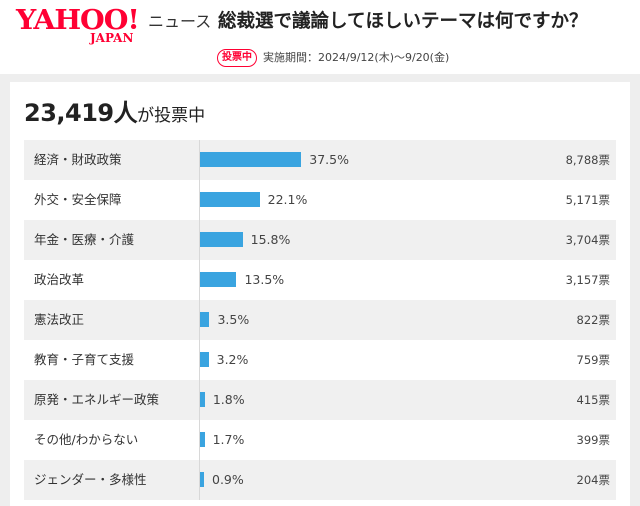  What do you see at coordinates (233, 319) in the screenshot?
I see `result-percentage: 3.5%` at bounding box center [233, 319].